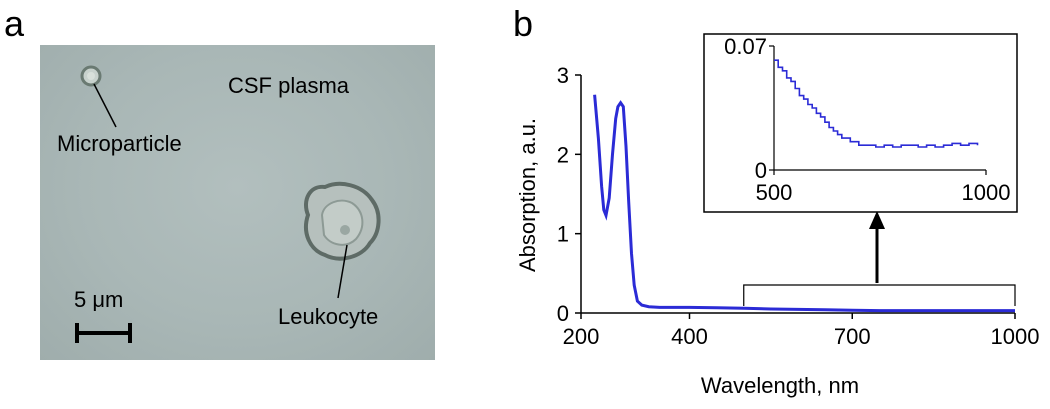 This screenshot has width=1050, height=409. Describe the element at coordinates (563, 234) in the screenshot. I see `main-ytick-label: 1` at that location.